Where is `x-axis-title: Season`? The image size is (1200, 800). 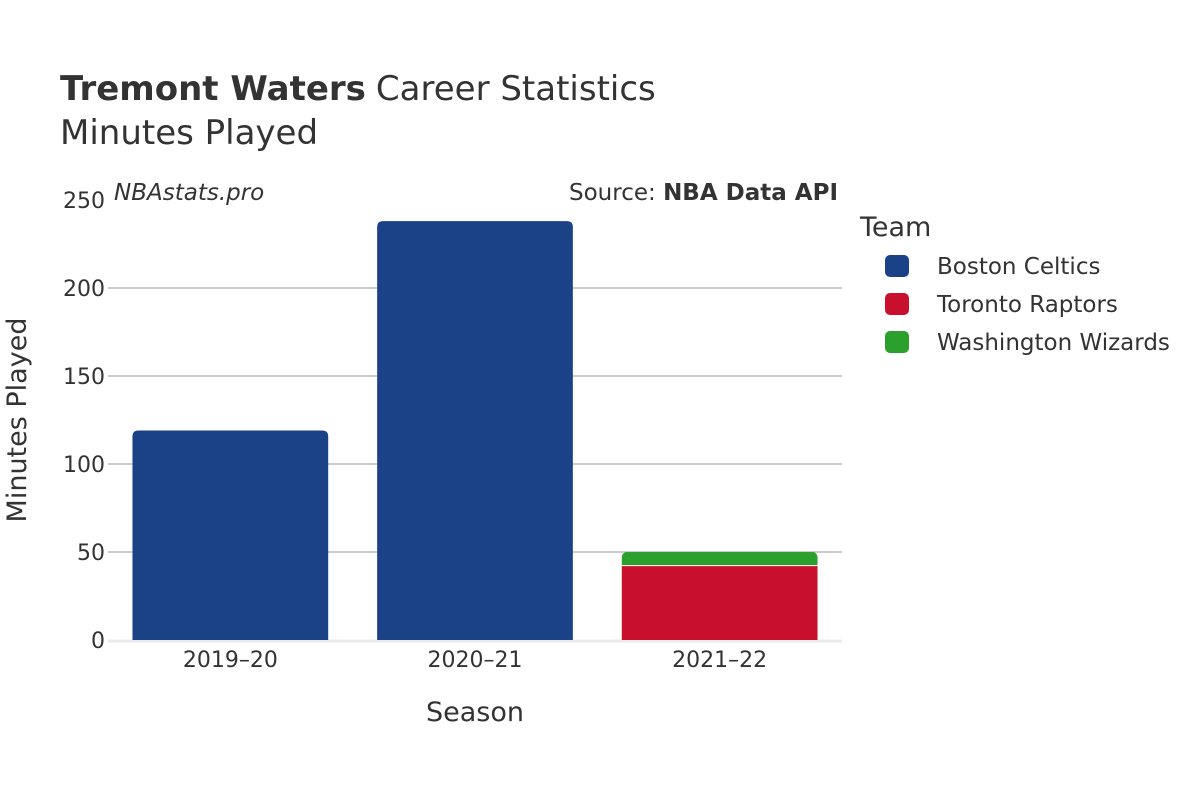
x-axis-title: Season is located at coordinates (475, 712).